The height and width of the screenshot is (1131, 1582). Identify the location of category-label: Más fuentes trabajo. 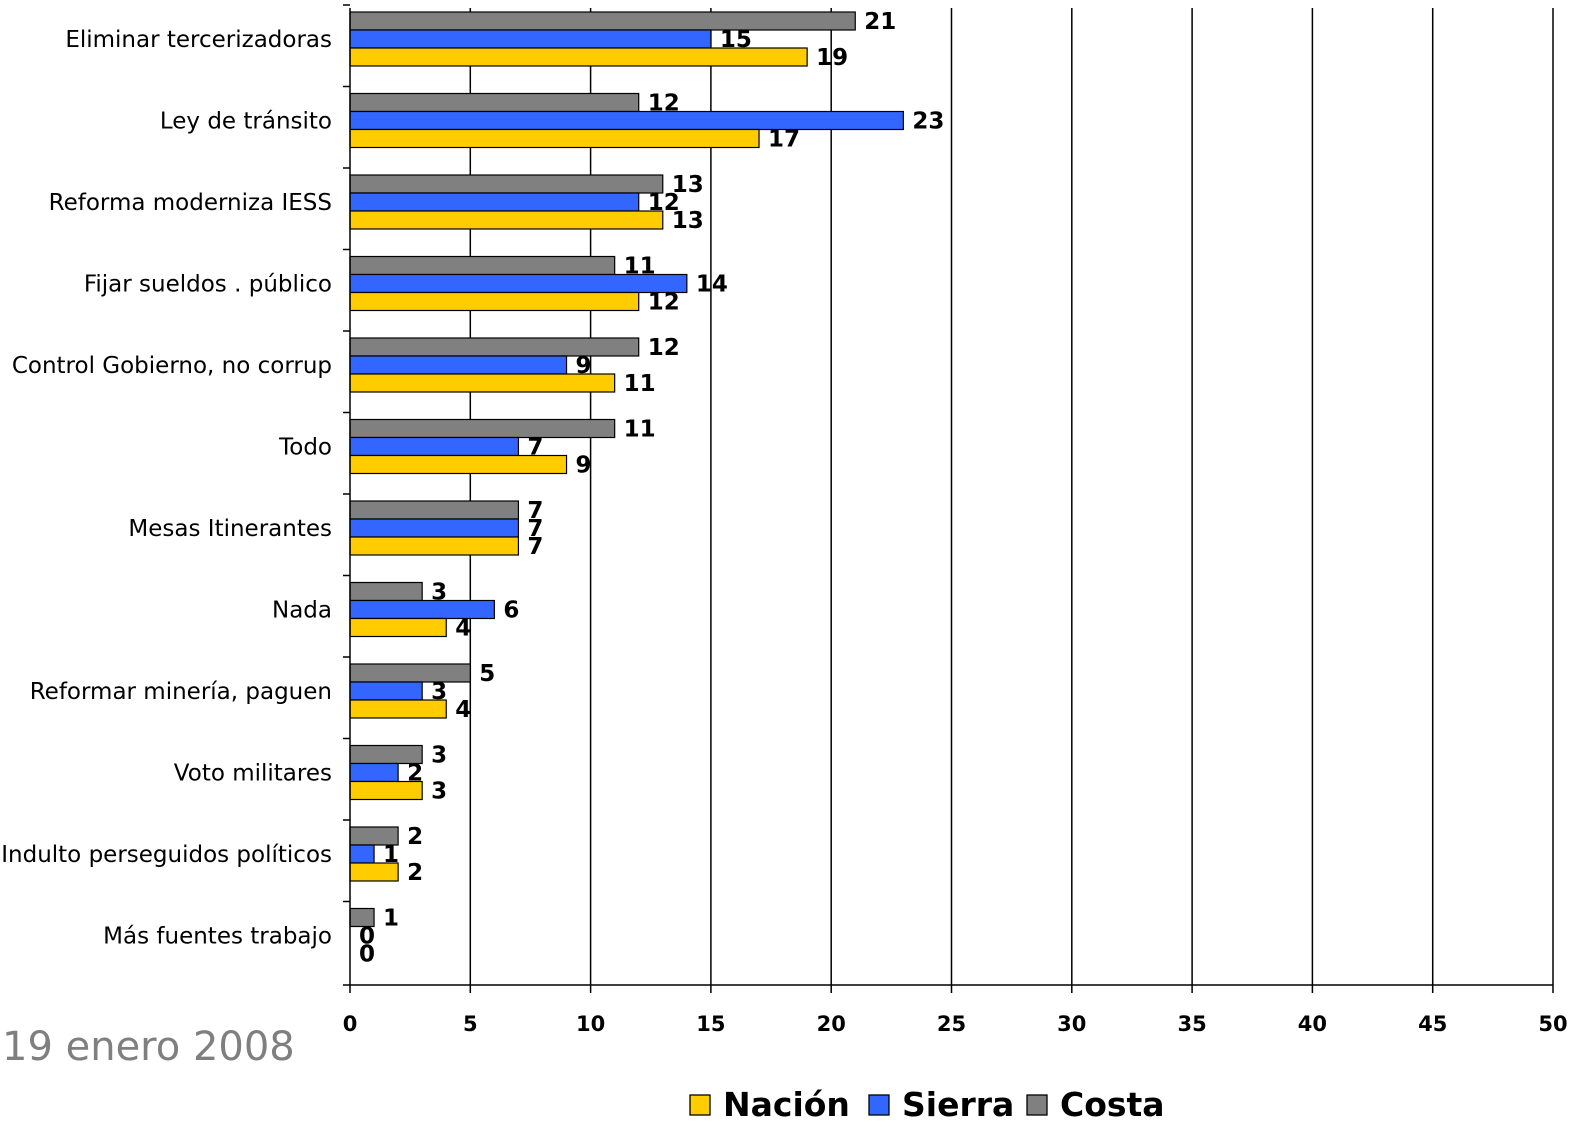
(217, 937).